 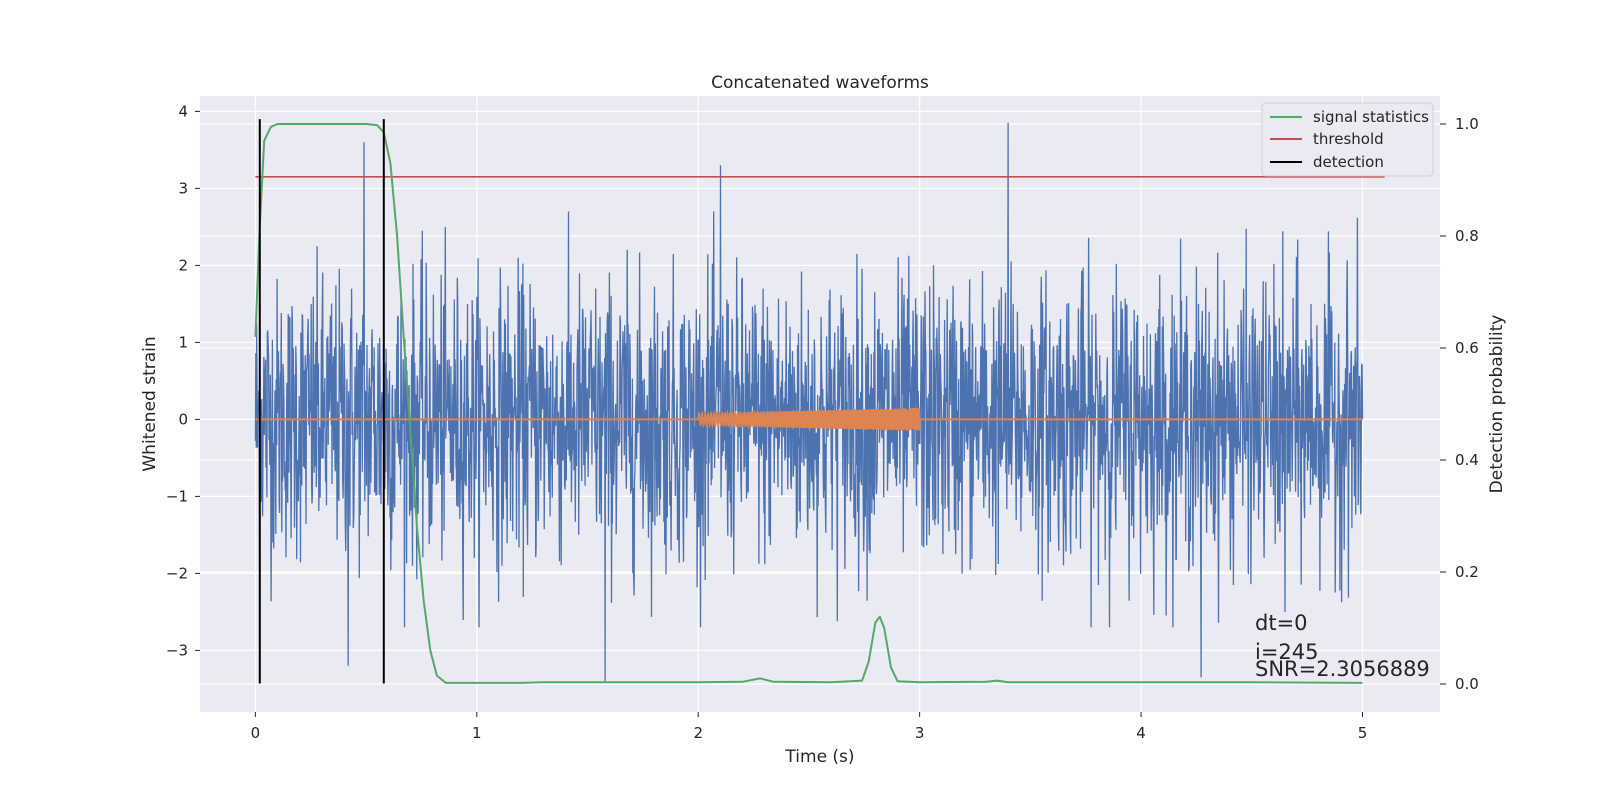 I want to click on legend-label-detection: detection, so click(x=1348, y=162).